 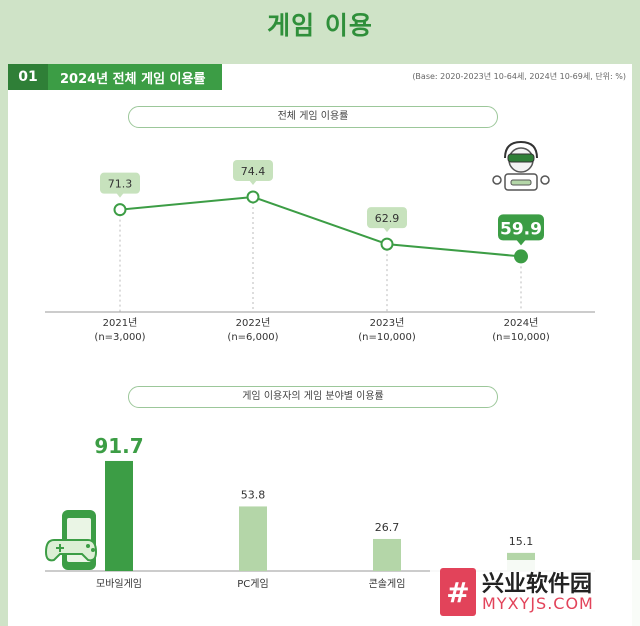 I want to click on watermark-en-text: MYXYJS.COM, so click(x=538, y=603).